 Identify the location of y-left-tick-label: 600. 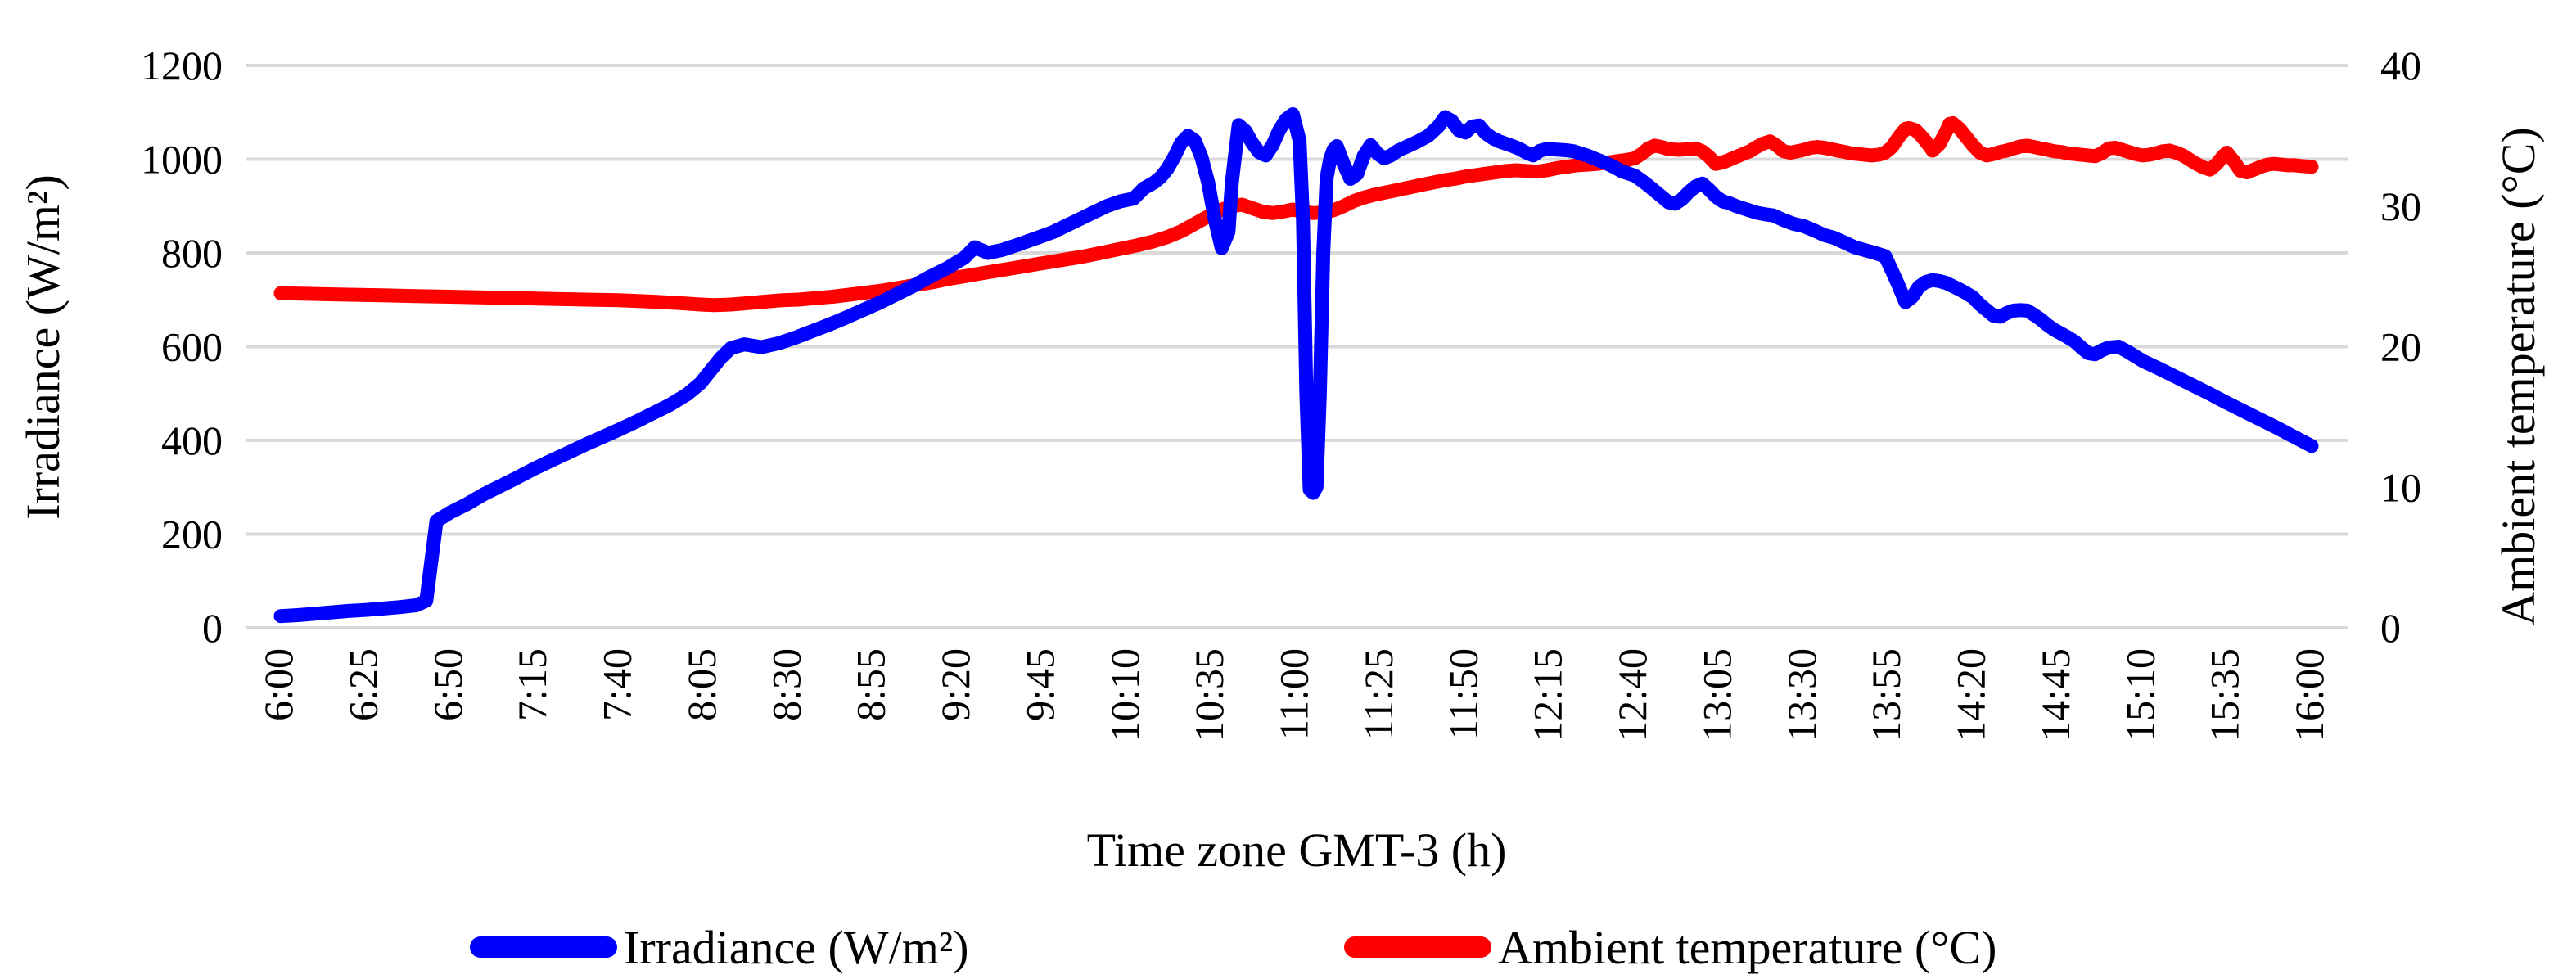
(192, 347).